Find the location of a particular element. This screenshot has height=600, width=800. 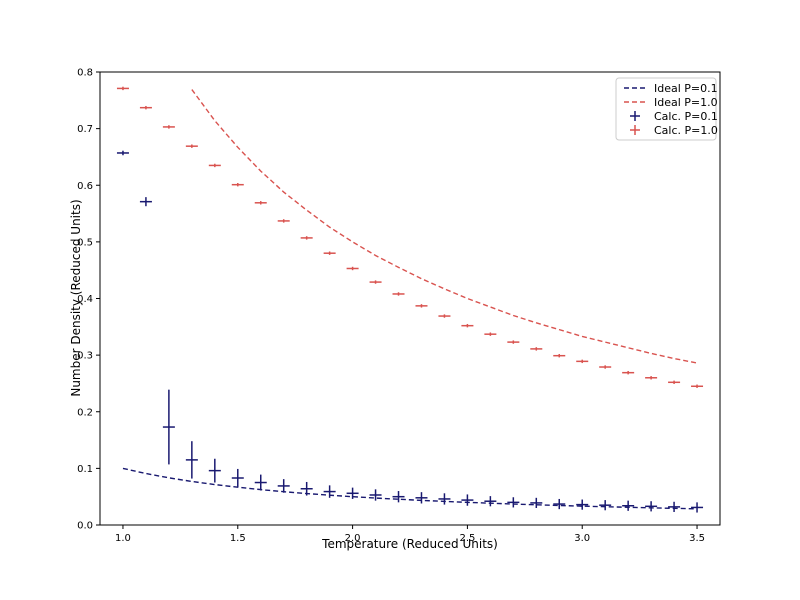

x-tick-label: 2.5 is located at coordinates (467, 538).